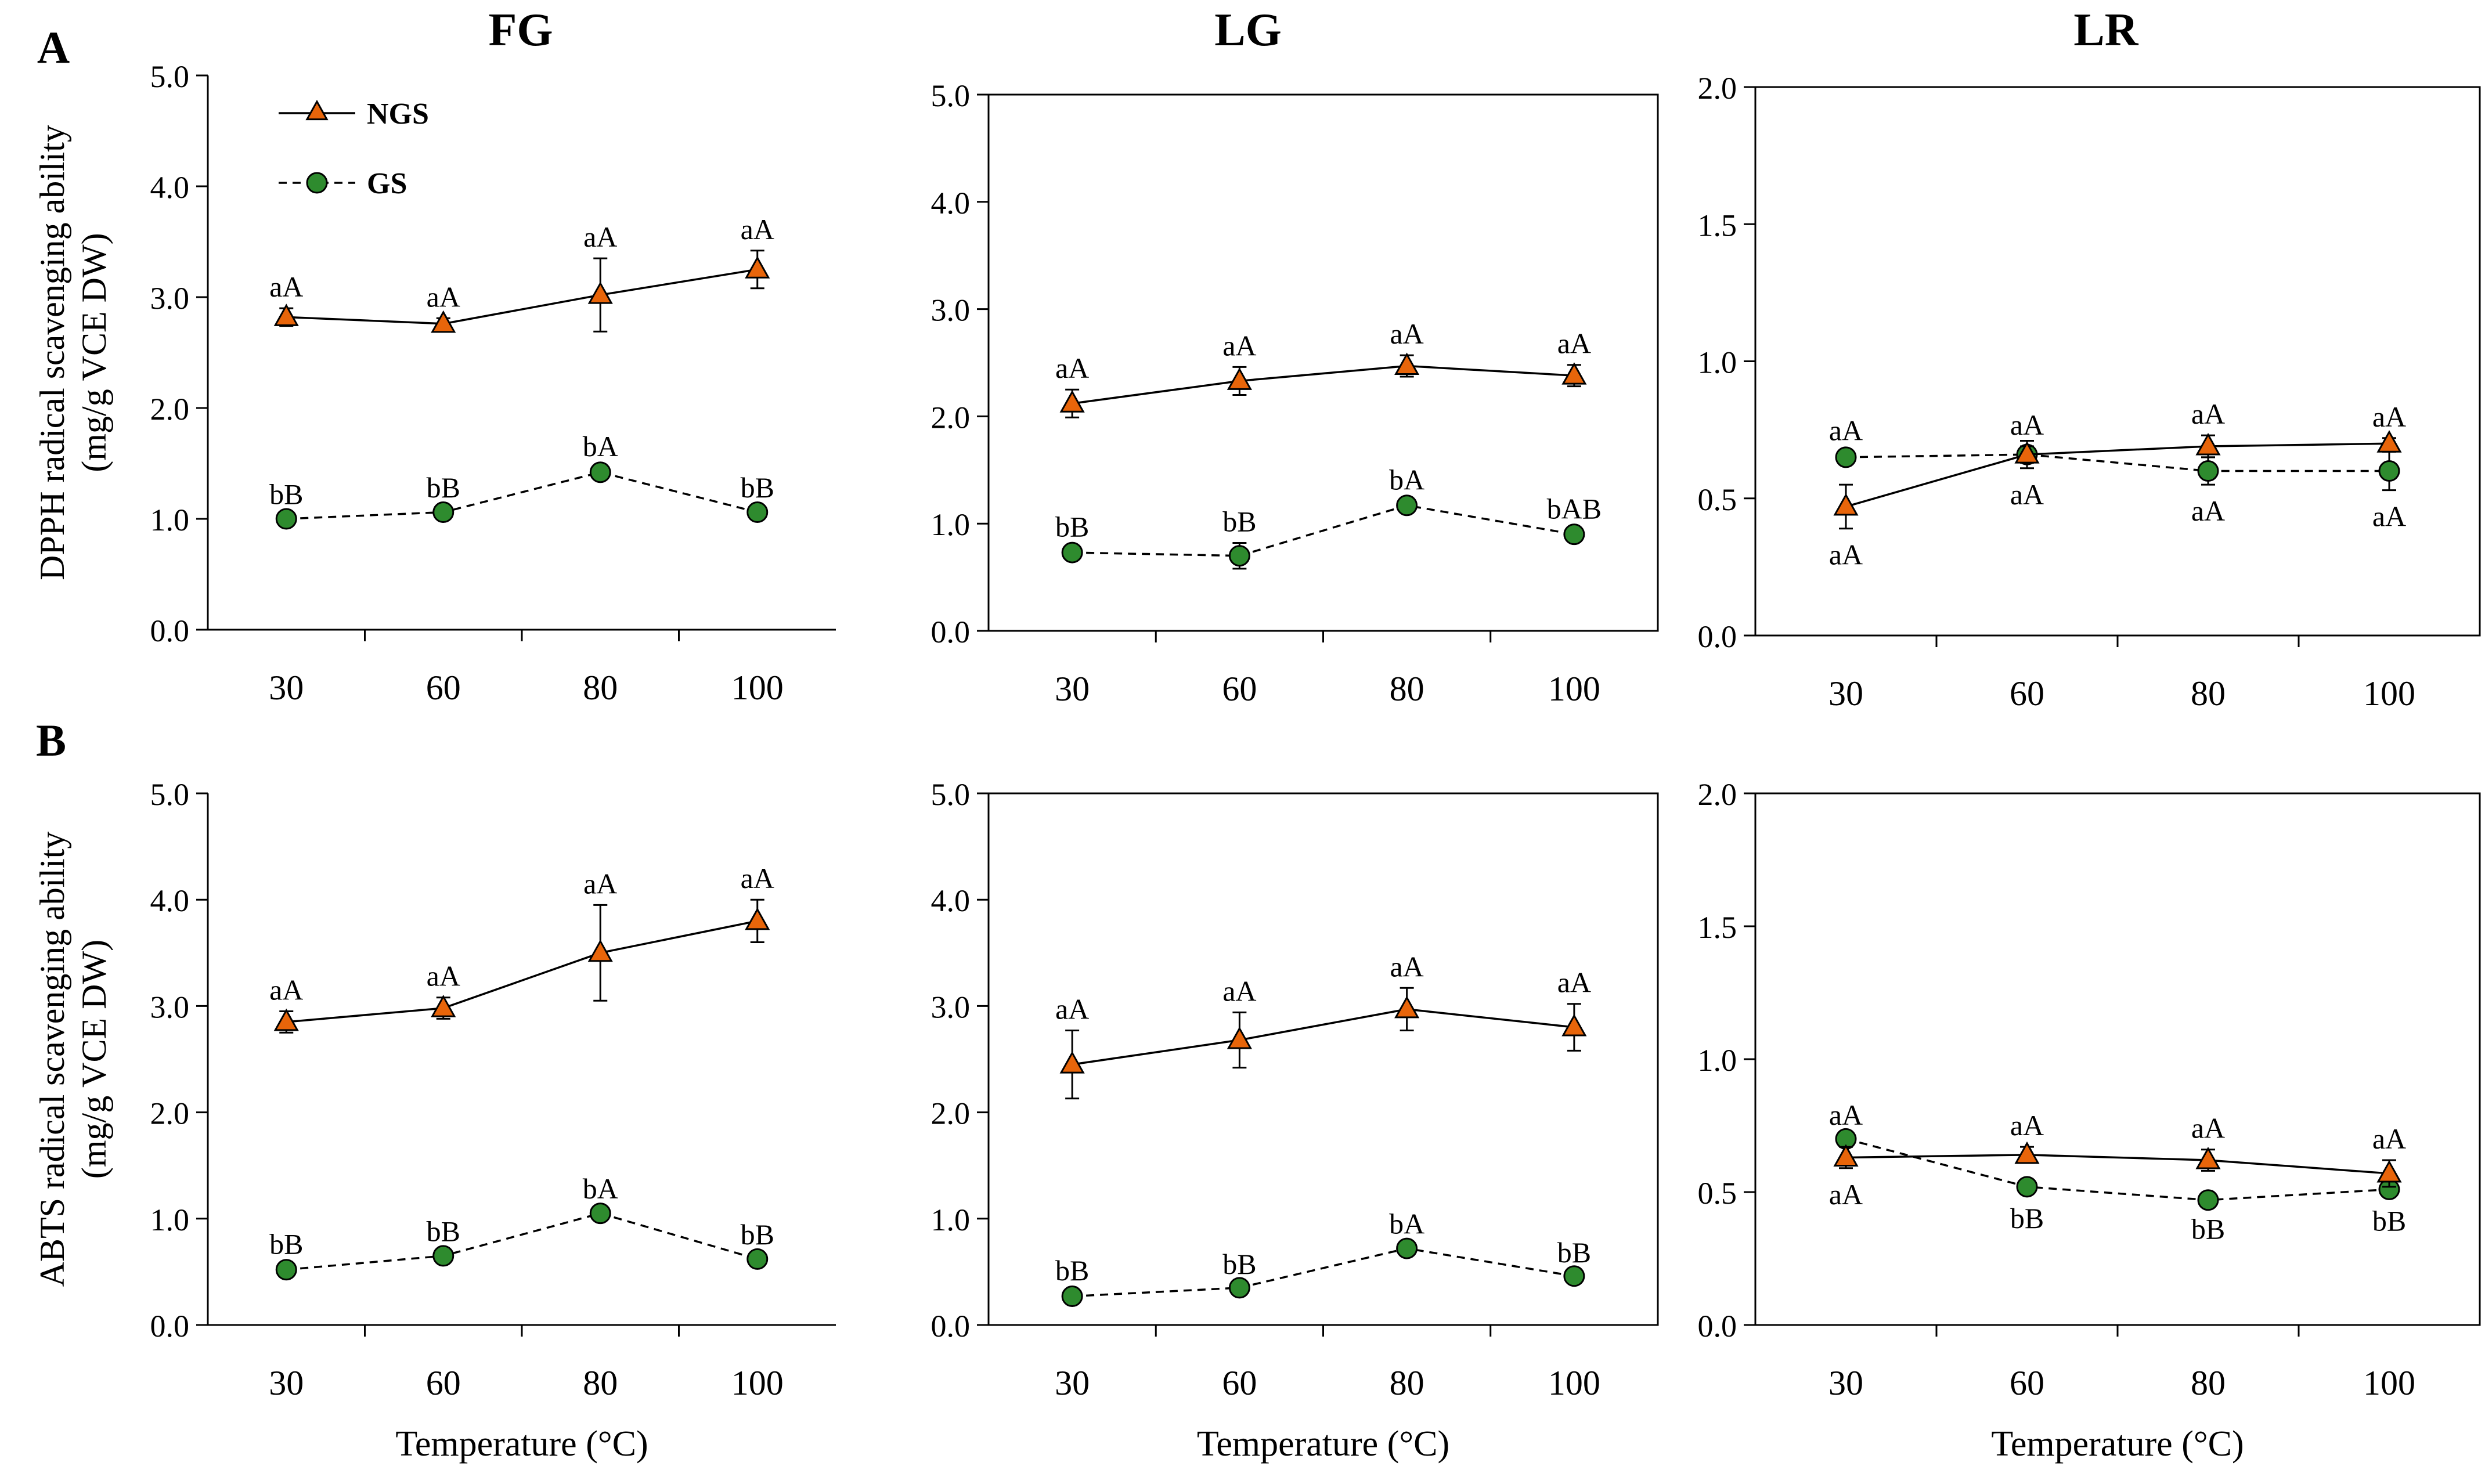  Describe the element at coordinates (1717, 225) in the screenshot. I see `y-tick-label: 1.5` at that location.